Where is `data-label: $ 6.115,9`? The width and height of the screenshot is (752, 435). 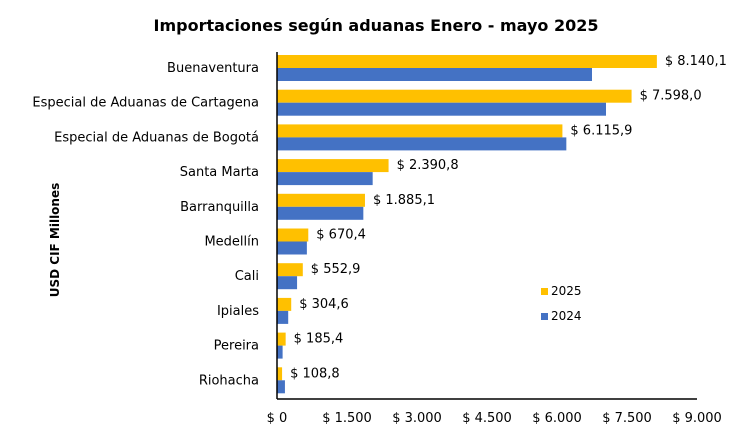
data-label: $ 6.115,9 is located at coordinates (601, 130).